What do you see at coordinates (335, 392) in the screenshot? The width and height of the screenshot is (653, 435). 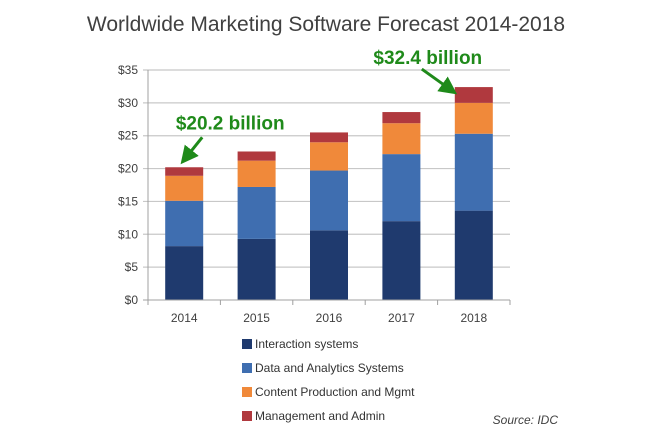 I see `legend-label: Content Production and Mgmt` at bounding box center [335, 392].